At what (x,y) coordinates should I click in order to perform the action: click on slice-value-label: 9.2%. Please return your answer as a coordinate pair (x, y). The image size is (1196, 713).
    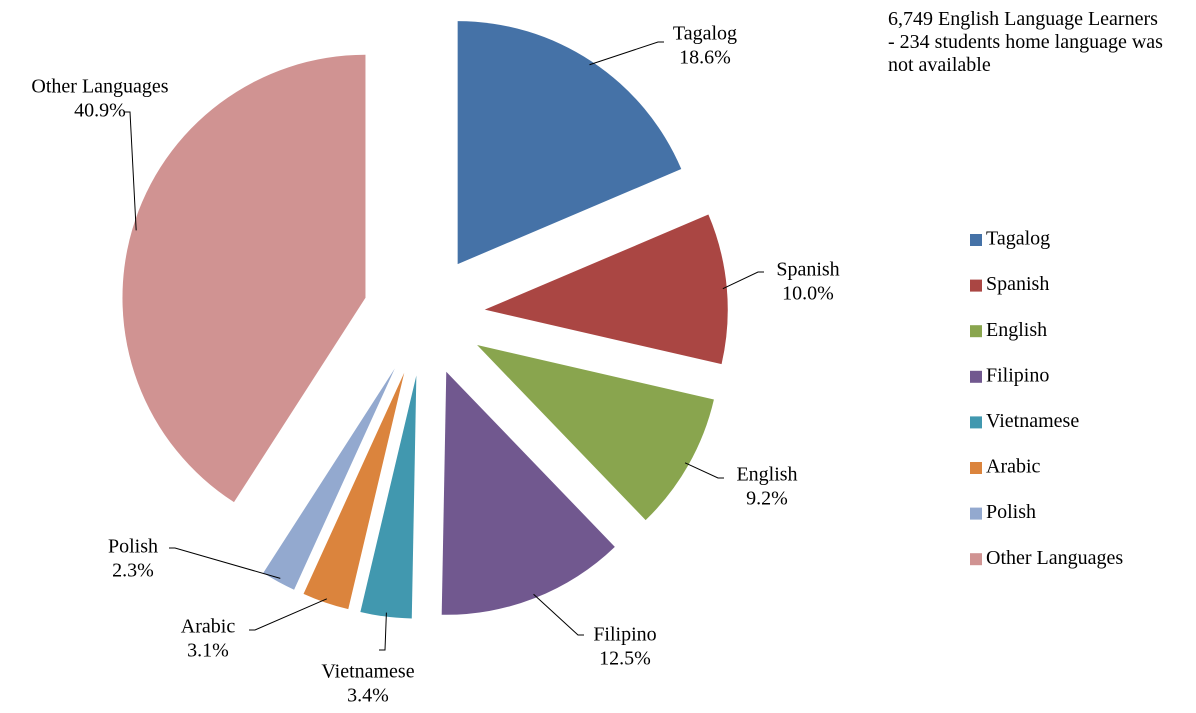
    Looking at the image, I should click on (767, 499).